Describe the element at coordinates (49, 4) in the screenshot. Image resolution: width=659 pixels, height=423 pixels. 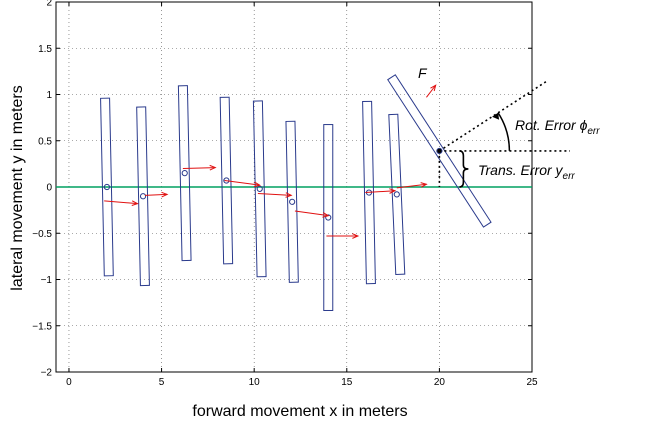
I see `y-tick-label: 2` at that location.